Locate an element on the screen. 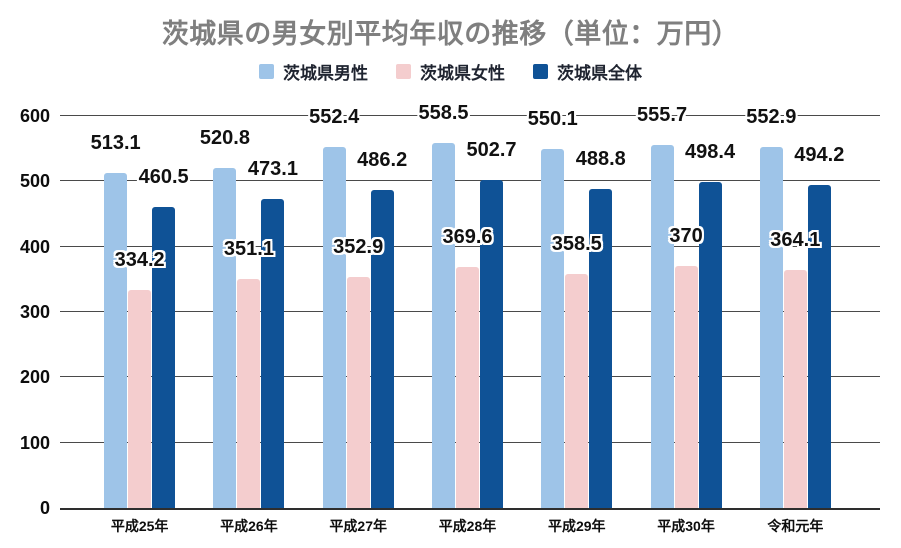  male-bar-value-label: 552.9 is located at coordinates (771, 116).